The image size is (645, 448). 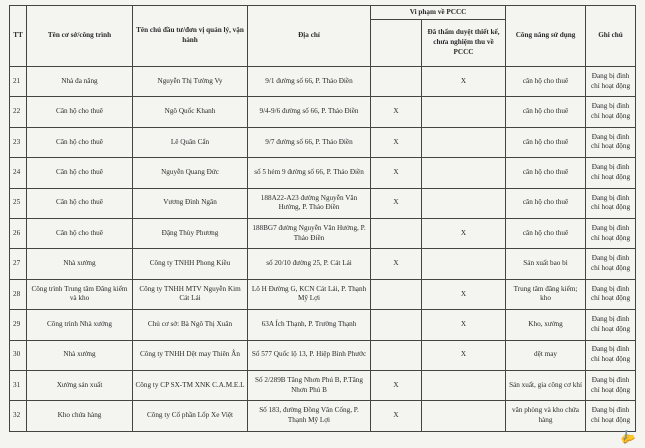 What do you see at coordinates (18, 264) in the screenshot?
I see `cell-tt: 27` at bounding box center [18, 264].